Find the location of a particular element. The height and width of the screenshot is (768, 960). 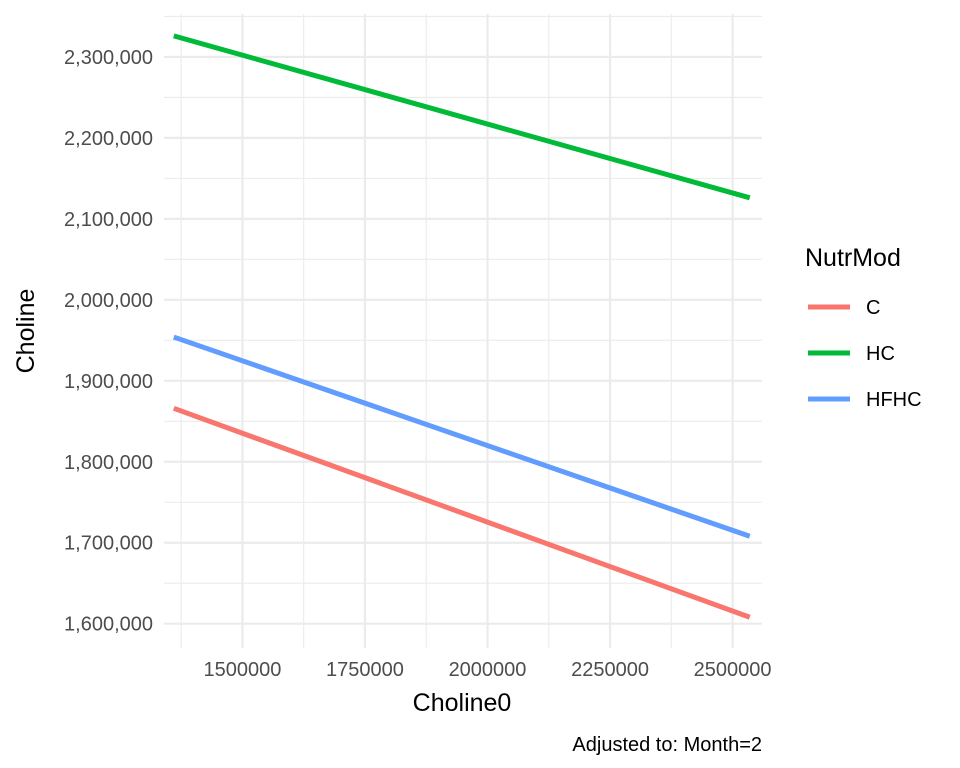

y-tick-label: 1,800,000 is located at coordinates (108, 463).